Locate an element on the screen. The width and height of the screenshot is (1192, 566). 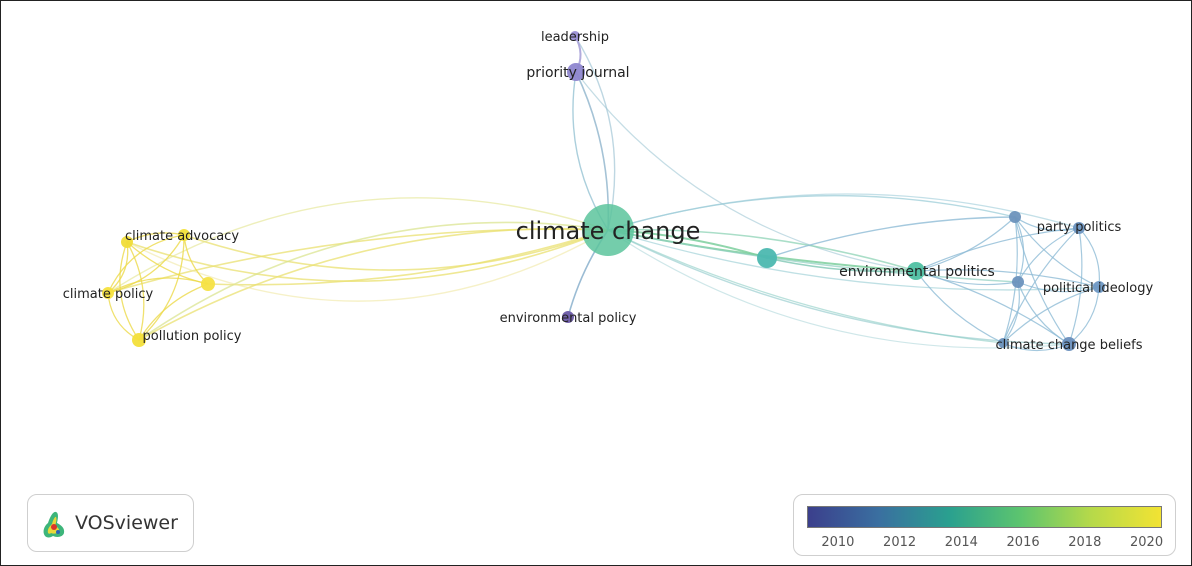
leadership-node is located at coordinates (575, 36).